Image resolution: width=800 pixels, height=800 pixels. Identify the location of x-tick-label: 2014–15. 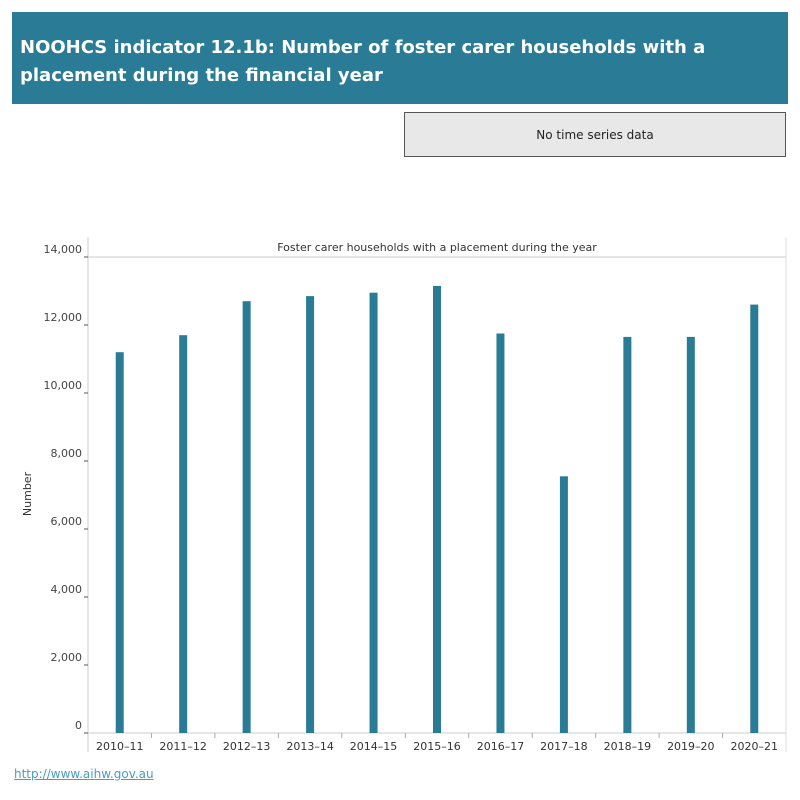
(374, 746).